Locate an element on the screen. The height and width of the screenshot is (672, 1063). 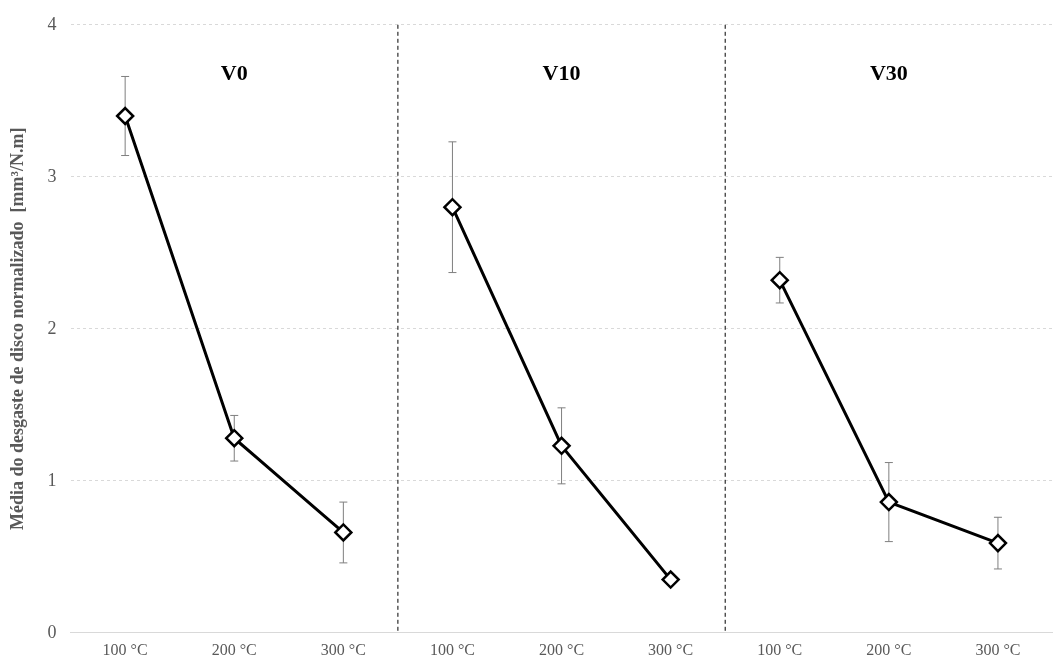
y-tick-label: 0 is located at coordinates (52, 631).